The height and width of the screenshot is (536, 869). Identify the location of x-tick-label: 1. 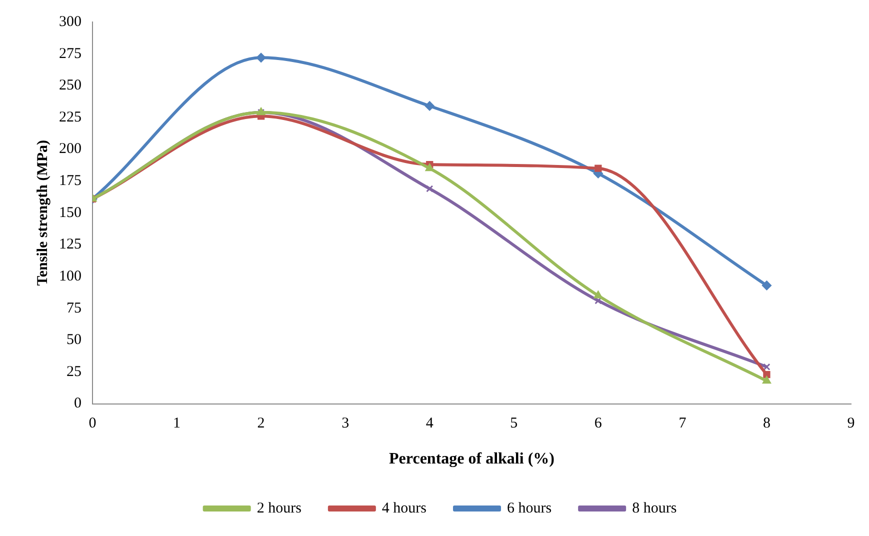
(177, 424).